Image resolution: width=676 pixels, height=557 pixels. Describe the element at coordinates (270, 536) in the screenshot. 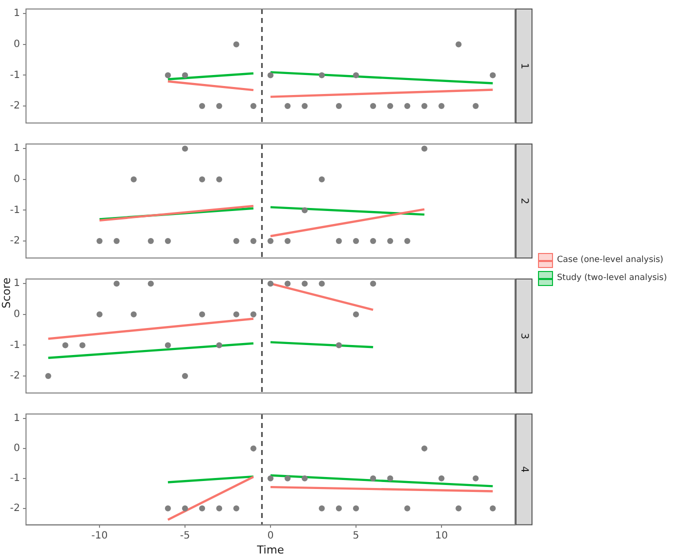

I see `x-tick-label: 0` at that location.